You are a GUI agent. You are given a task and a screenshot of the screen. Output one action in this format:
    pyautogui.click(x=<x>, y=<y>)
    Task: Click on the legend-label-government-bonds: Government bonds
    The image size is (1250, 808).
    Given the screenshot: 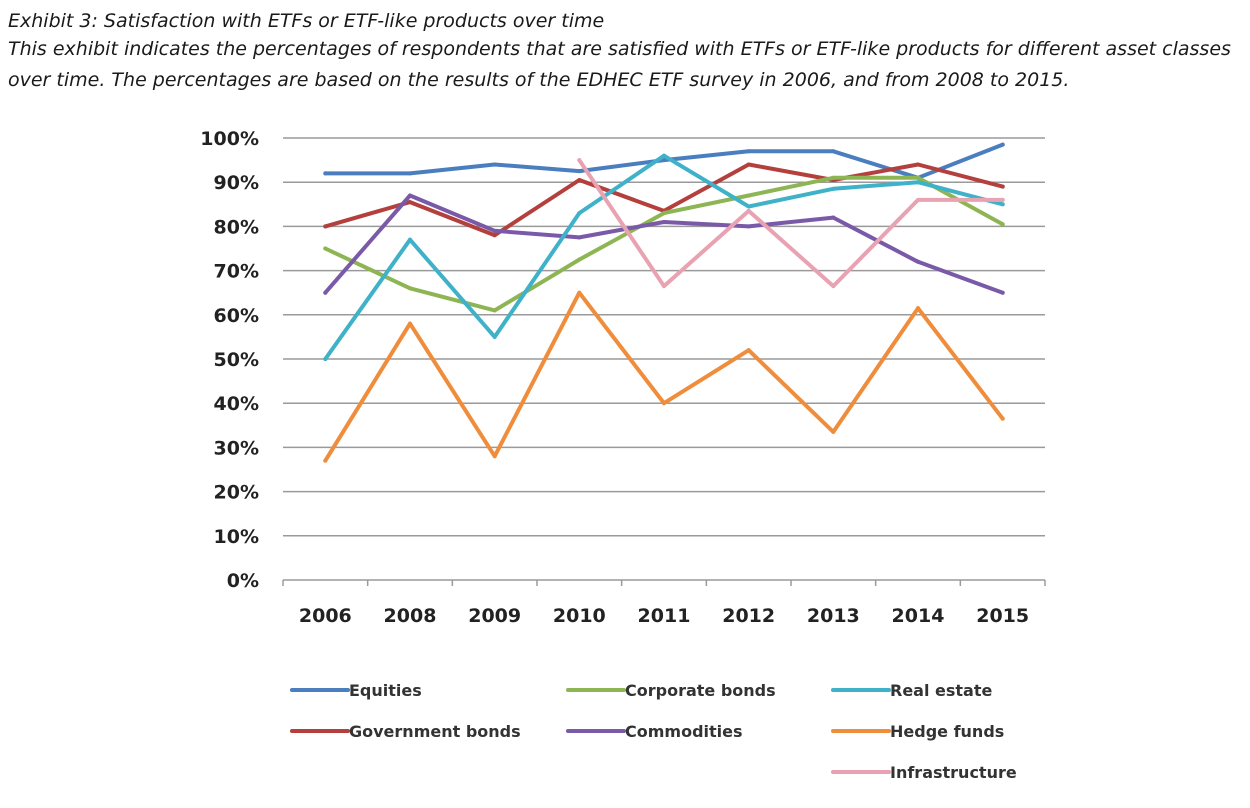 What is the action you would take?
    pyautogui.click(x=435, y=731)
    